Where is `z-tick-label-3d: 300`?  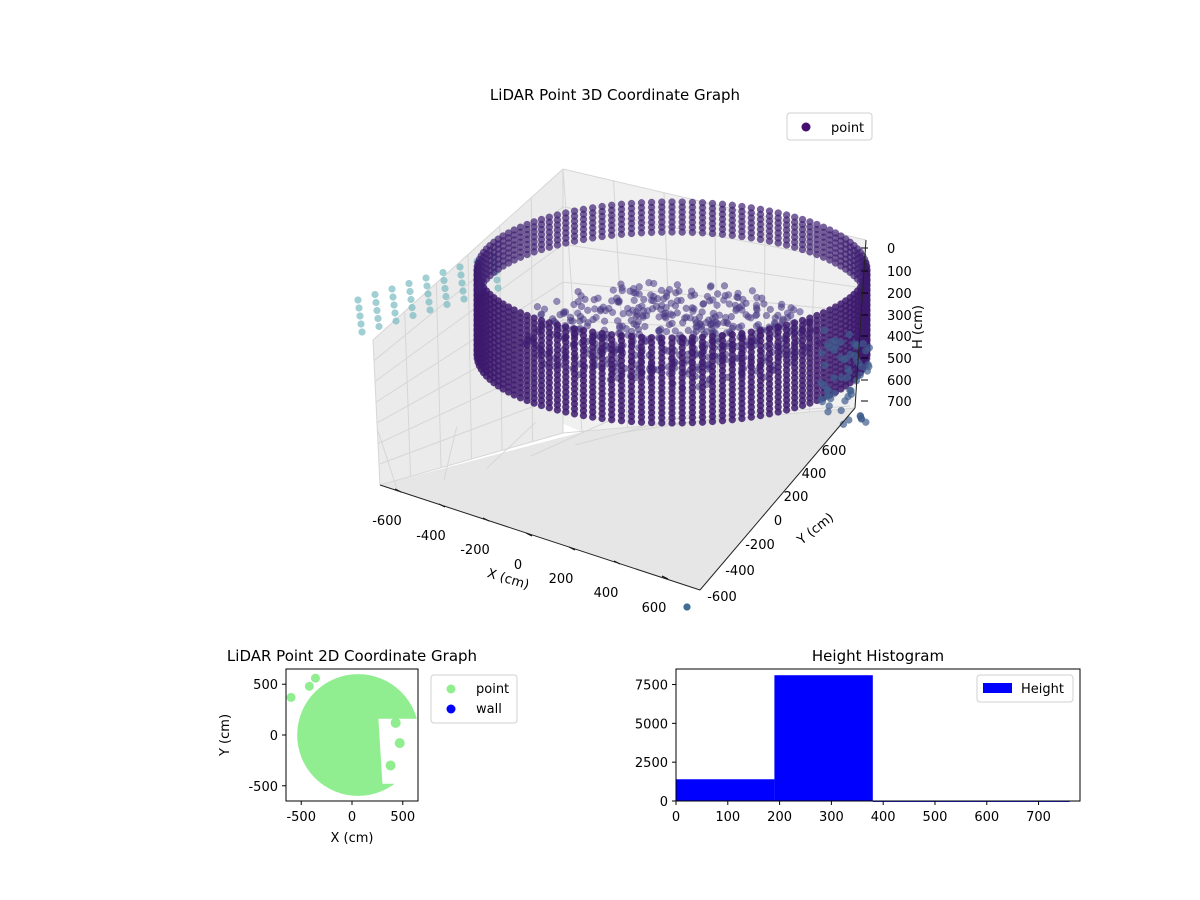
z-tick-label-3d: 300 is located at coordinates (899, 316).